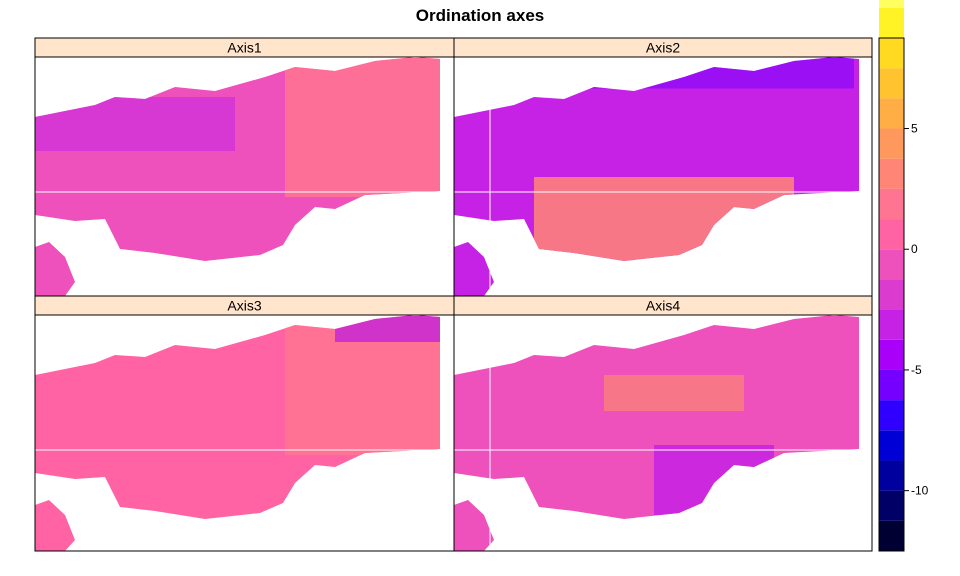 This screenshot has width=960, height=576. I want to click on colorbar-tick-label: 0, so click(914, 249).